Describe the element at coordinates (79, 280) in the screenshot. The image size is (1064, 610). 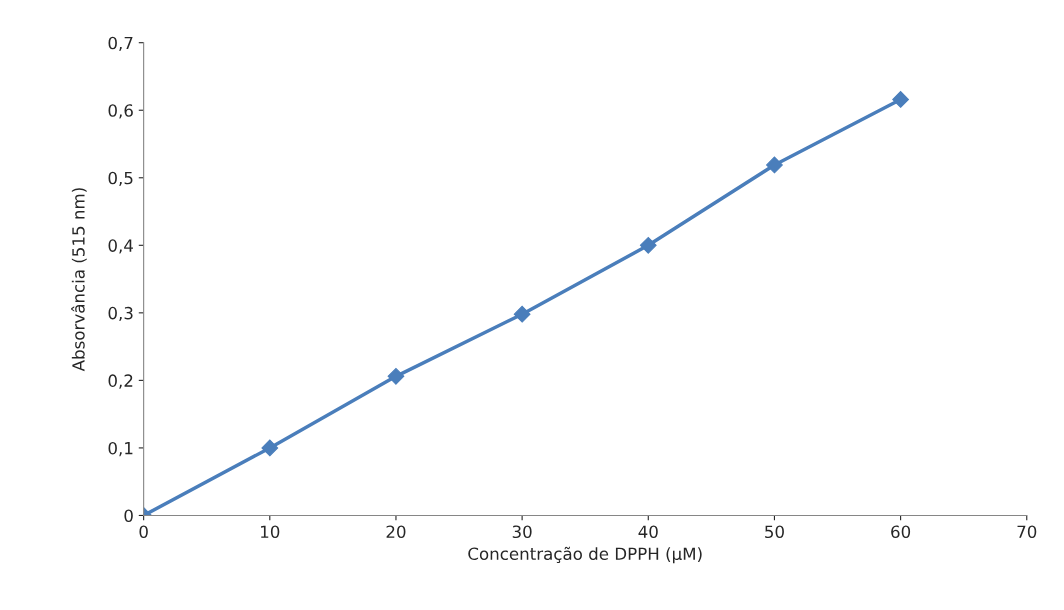
I see `y-axis-title: Absorvância (515 nm)` at that location.